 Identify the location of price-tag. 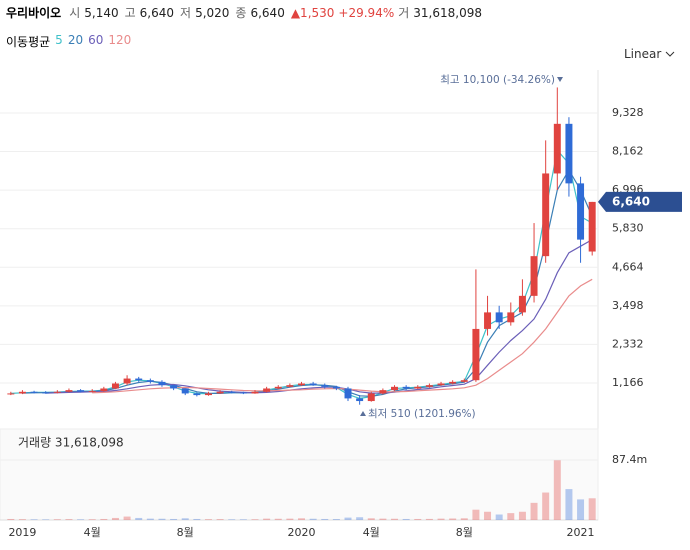
(640, 201).